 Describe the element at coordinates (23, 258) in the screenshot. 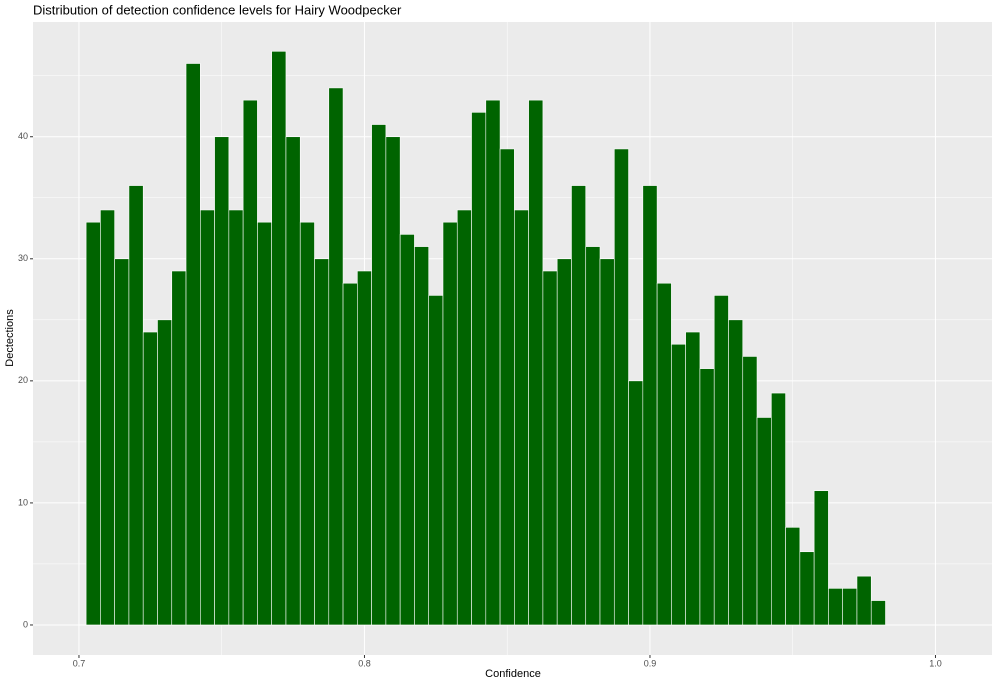

I see `y-tick-label: 30` at that location.